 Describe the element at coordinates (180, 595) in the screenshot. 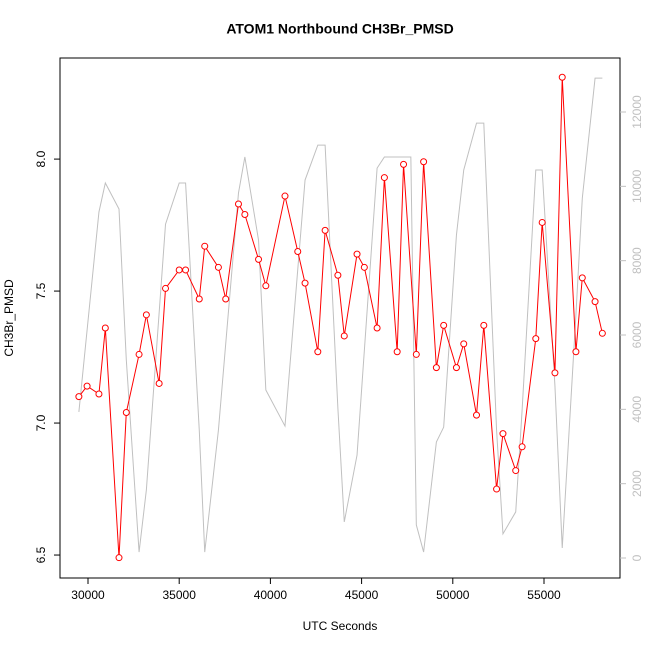

I see `x-tick-label: 35000` at that location.